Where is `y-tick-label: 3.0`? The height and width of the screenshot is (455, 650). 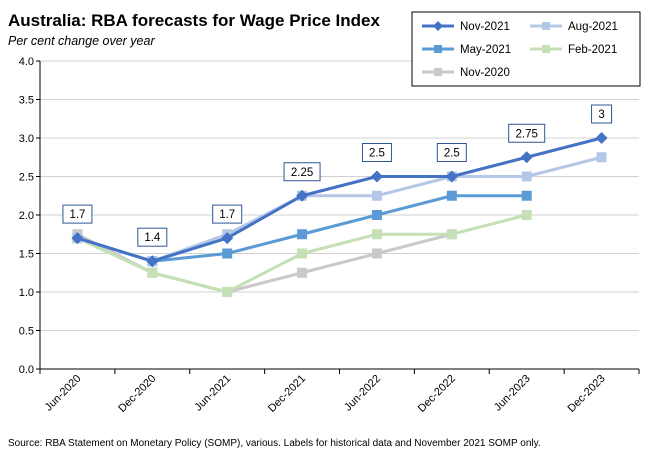
y-tick-label: 3.0 is located at coordinates (26, 139).